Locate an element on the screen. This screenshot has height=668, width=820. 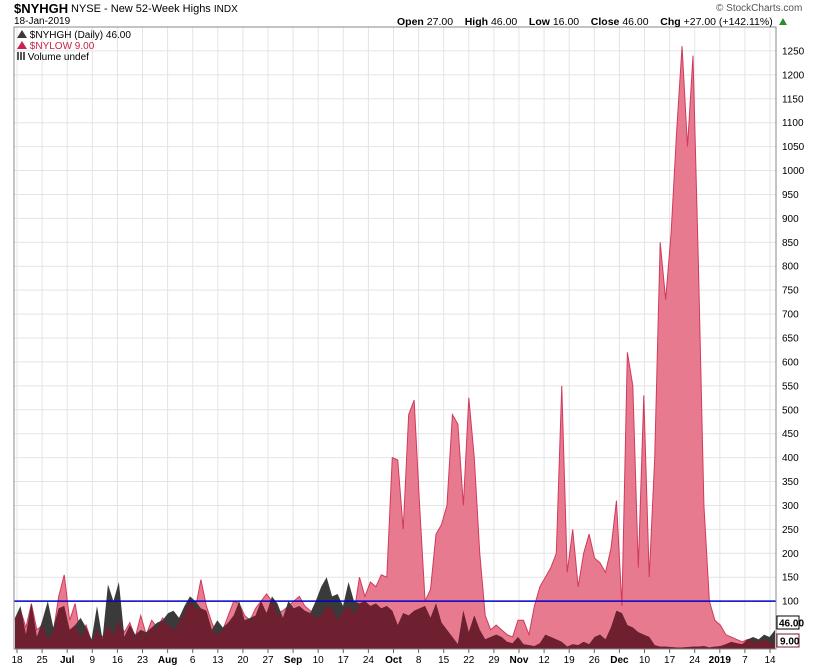
x-tick-label: 8 is located at coordinates (419, 660).